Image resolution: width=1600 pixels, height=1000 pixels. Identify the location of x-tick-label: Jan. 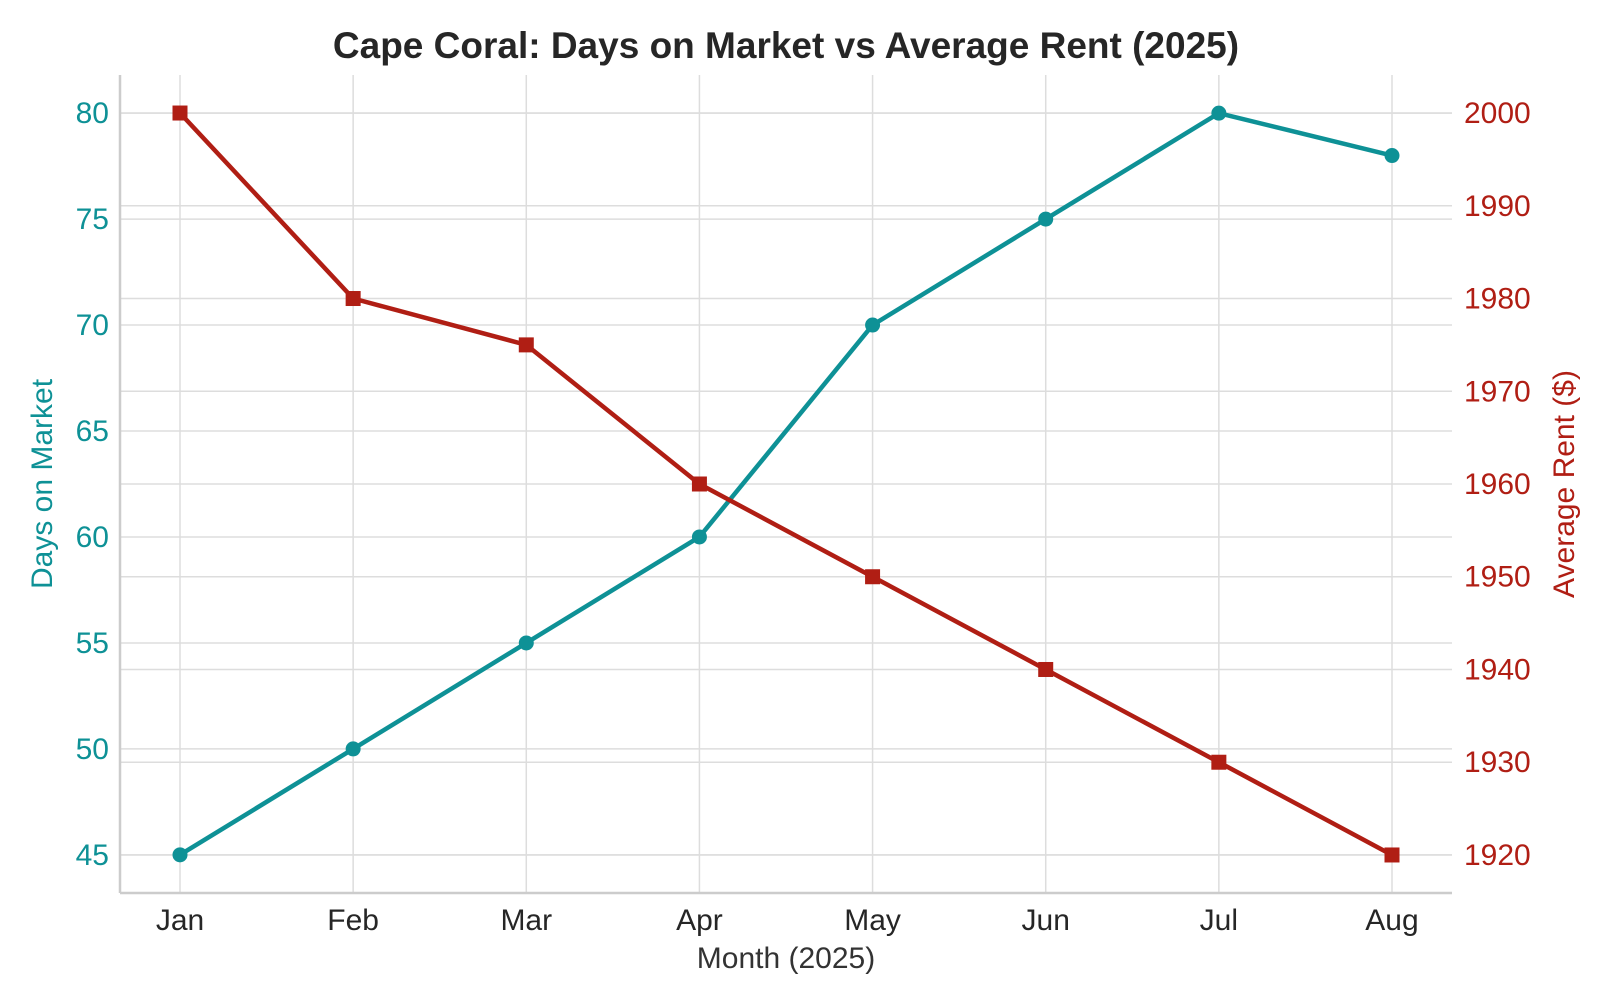
(180, 920).